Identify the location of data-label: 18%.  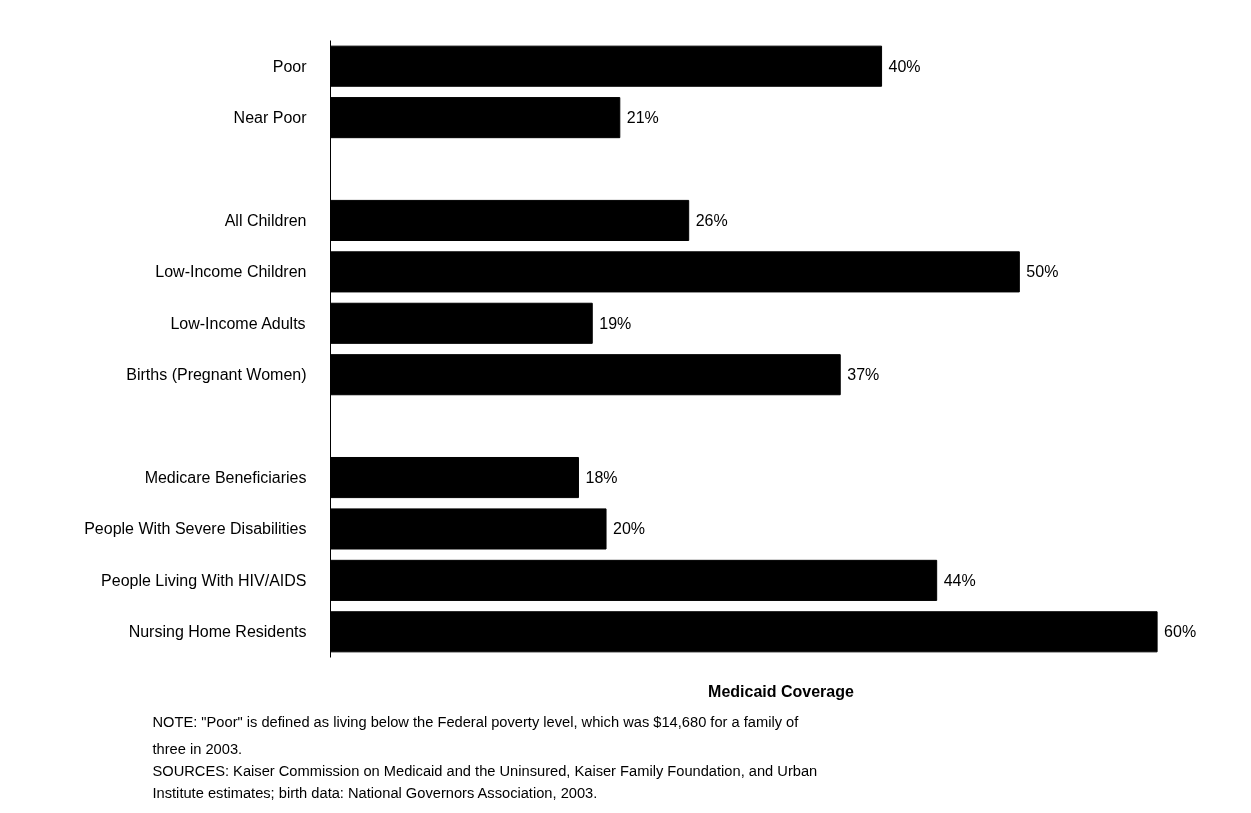
(601, 478).